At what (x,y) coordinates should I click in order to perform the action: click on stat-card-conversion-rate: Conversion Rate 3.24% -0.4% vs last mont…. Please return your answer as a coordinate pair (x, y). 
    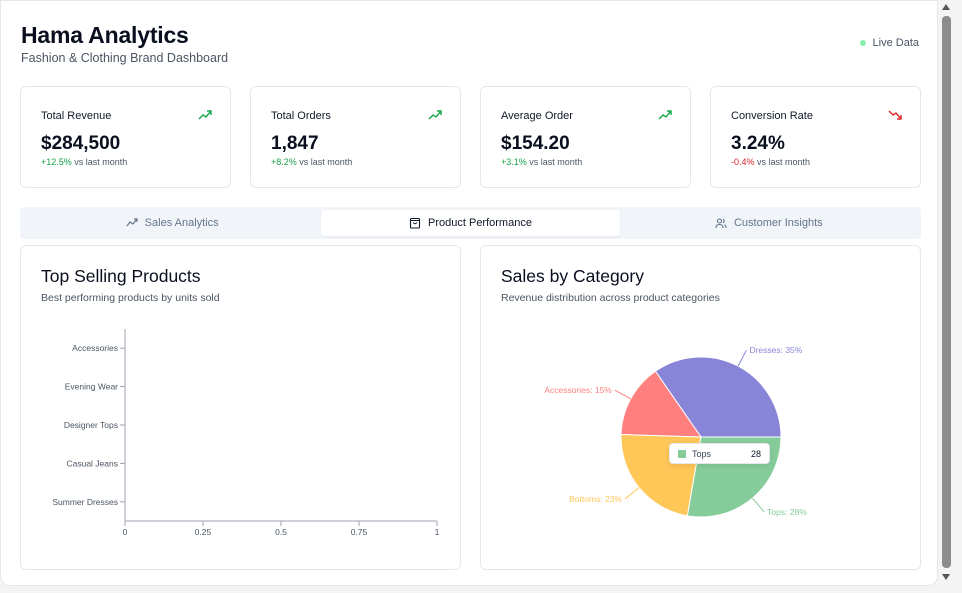
    Looking at the image, I should click on (815, 137).